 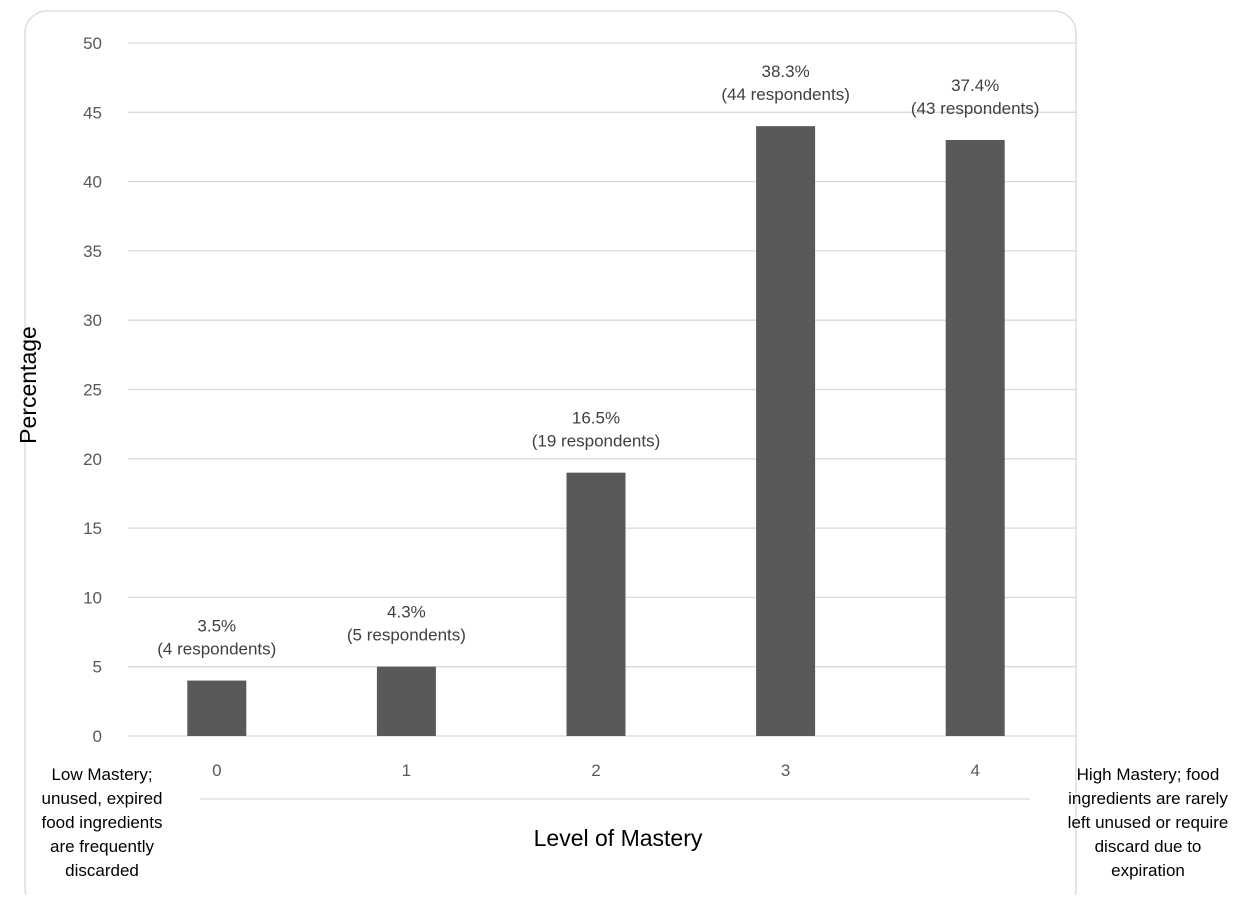 I want to click on data-label-percent: 3.5%, so click(x=216, y=626).